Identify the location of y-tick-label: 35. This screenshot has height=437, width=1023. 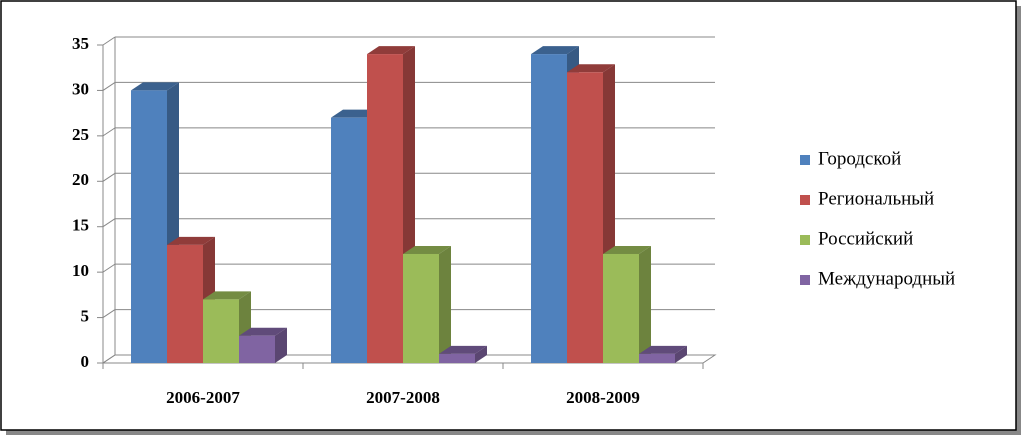
(80, 43).